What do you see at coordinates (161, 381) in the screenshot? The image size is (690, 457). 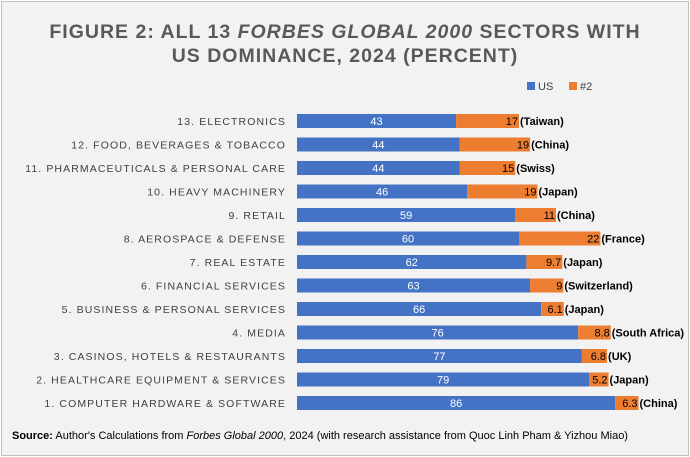 I see `category-label: 2. HEALTHCARE EQUIPMENT & SERVICES` at bounding box center [161, 381].